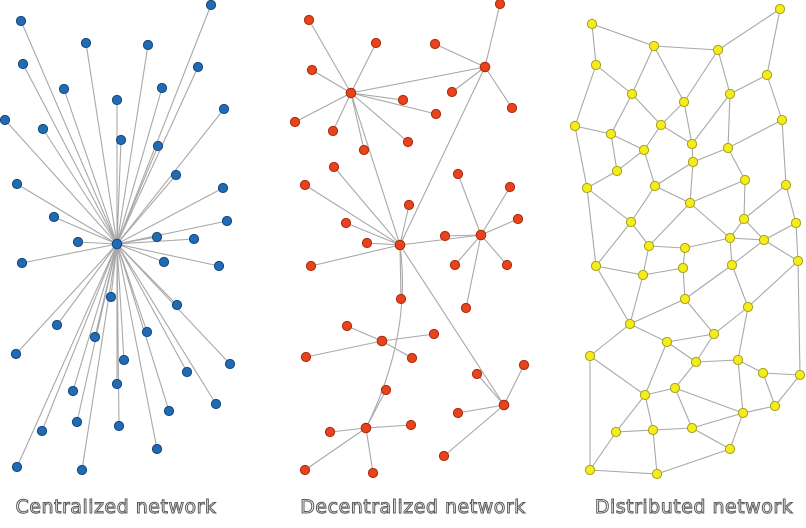  I want to click on distributed-network-caption: Distributed network, so click(694, 507).